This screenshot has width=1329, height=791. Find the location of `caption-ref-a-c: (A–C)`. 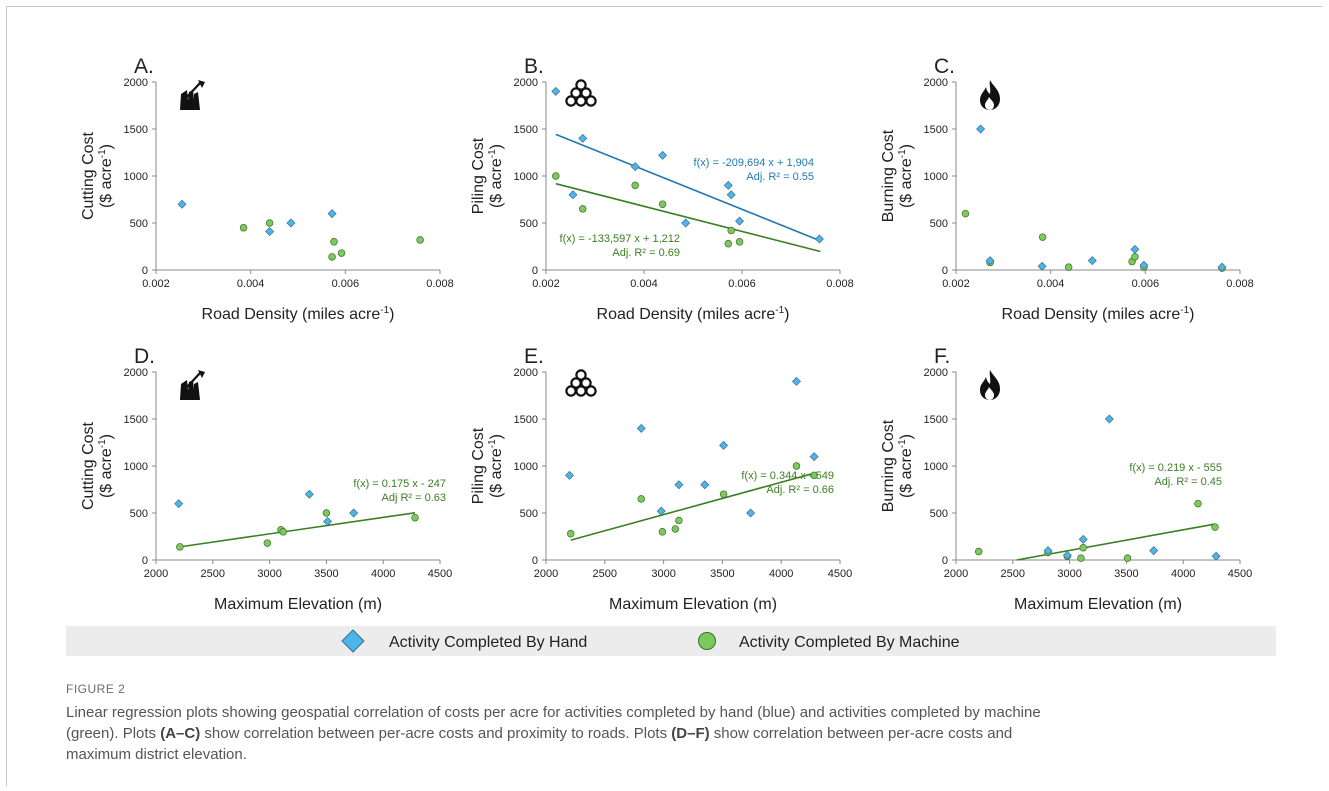

caption-ref-a-c: (A–C) is located at coordinates (180, 733).